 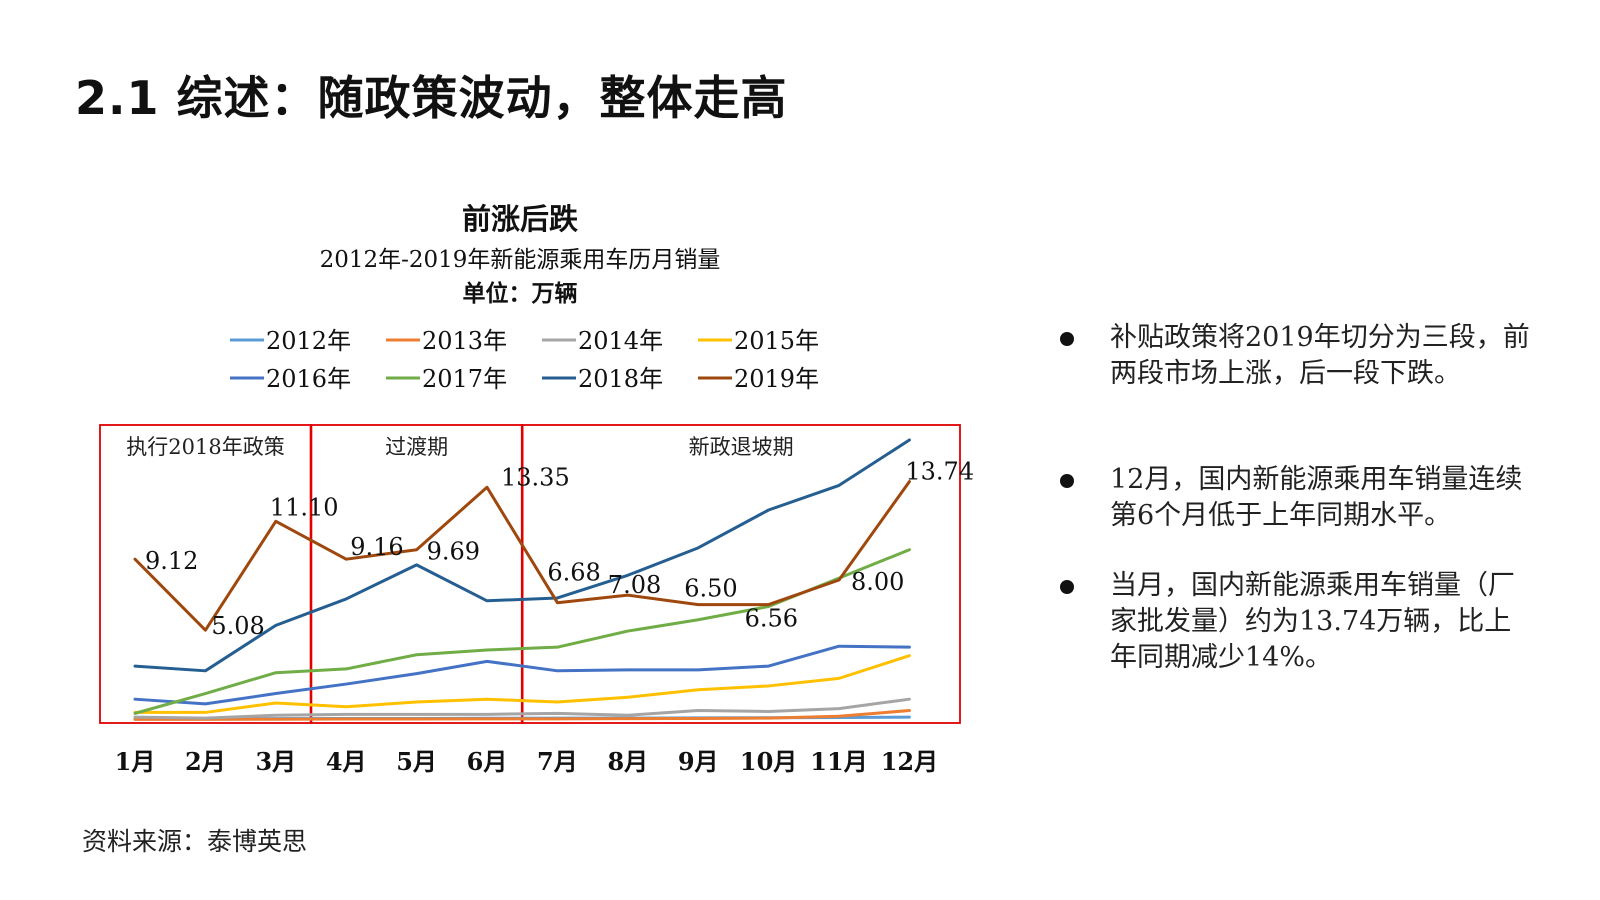 What do you see at coordinates (135, 761) in the screenshot?
I see `x-tick-label: 1月` at bounding box center [135, 761].